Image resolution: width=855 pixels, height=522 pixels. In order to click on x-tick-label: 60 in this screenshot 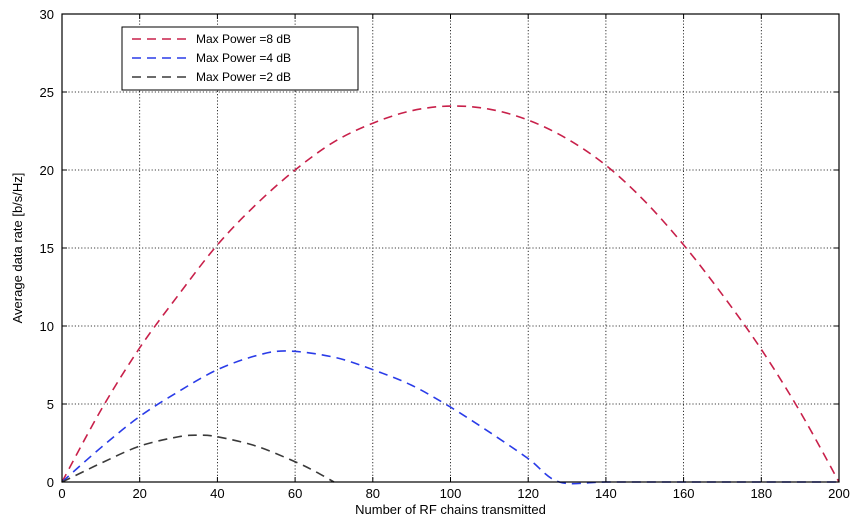, I will do `click(295, 493)`.